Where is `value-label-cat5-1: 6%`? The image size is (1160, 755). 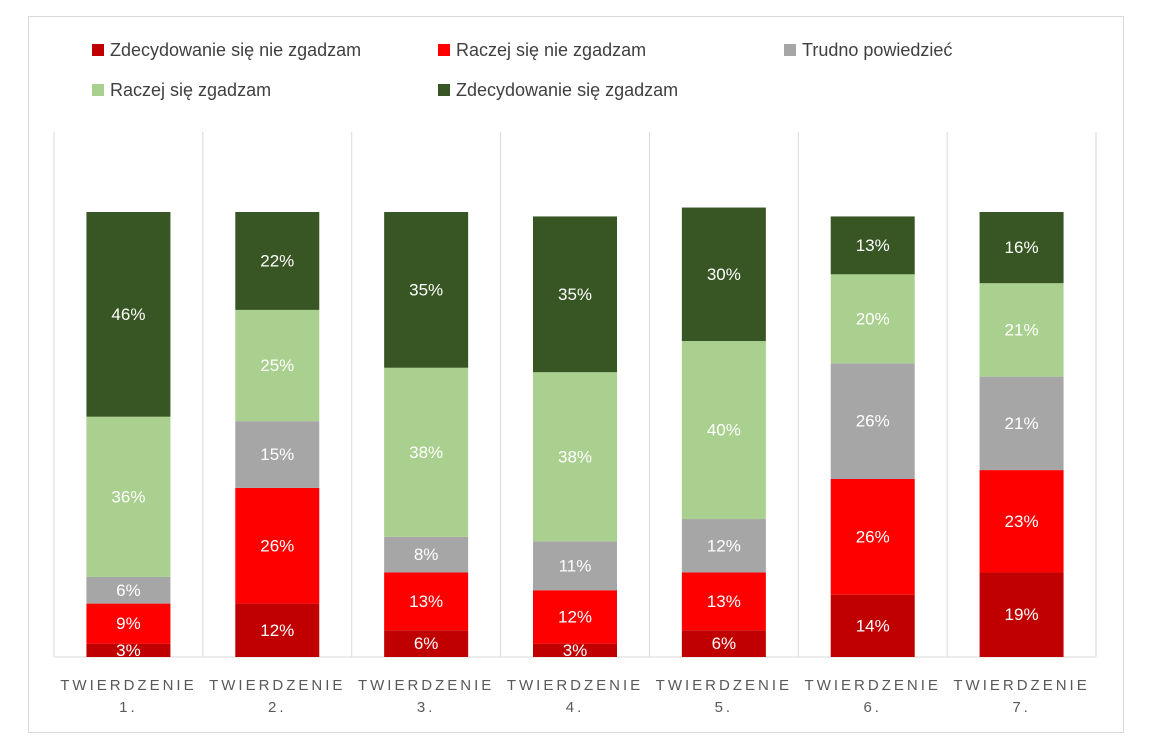
value-label-cat5-1: 6% is located at coordinates (724, 643).